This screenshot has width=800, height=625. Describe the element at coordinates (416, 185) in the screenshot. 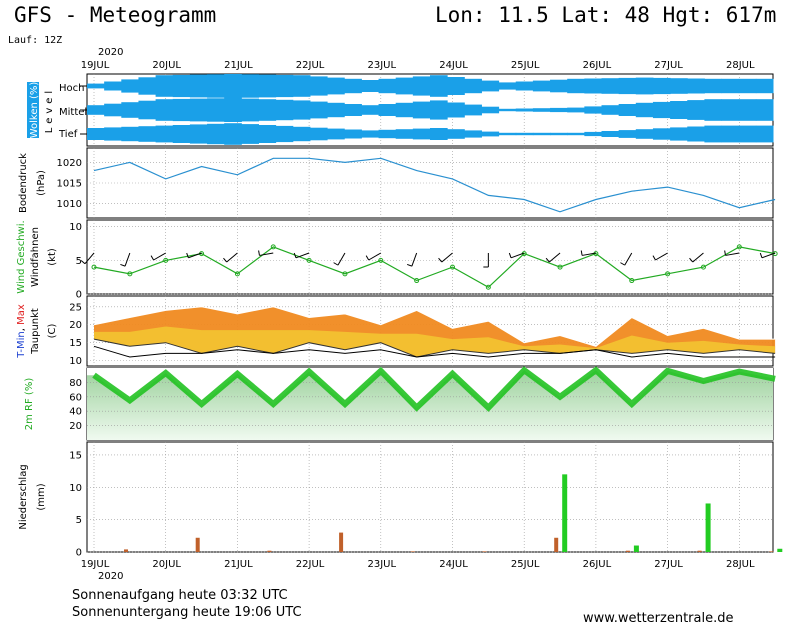

I see `pressure-panel: 1010 1015 1020` at that location.